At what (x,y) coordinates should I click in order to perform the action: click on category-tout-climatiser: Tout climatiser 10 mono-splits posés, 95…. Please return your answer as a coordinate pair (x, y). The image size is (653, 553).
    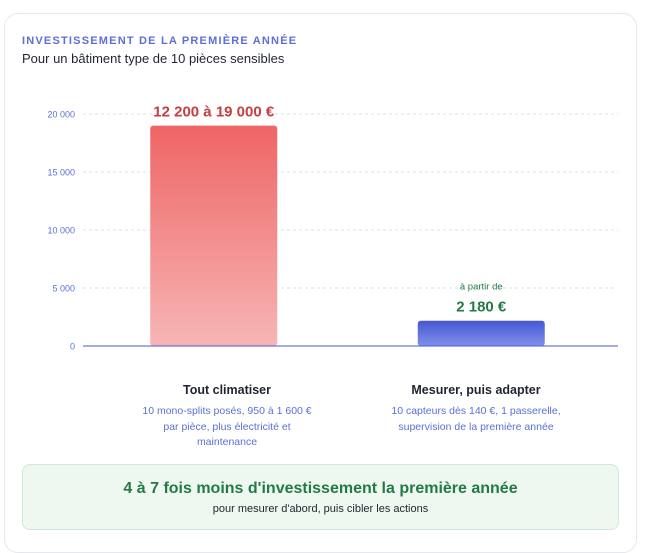
    Looking at the image, I should click on (227, 417).